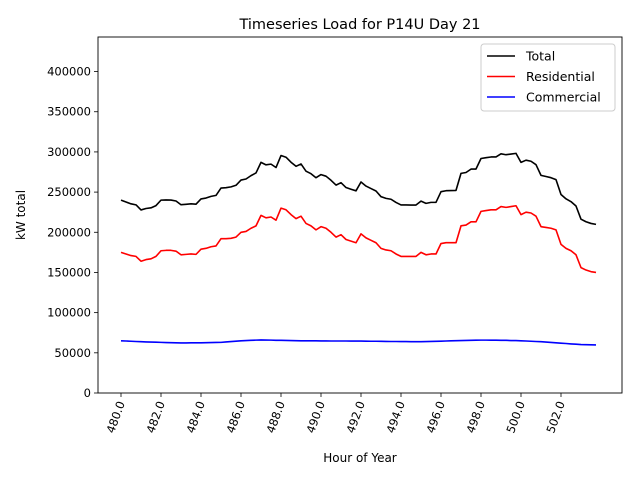  Describe the element at coordinates (360, 458) in the screenshot. I see `x-axis-label: Hour of Year` at that location.